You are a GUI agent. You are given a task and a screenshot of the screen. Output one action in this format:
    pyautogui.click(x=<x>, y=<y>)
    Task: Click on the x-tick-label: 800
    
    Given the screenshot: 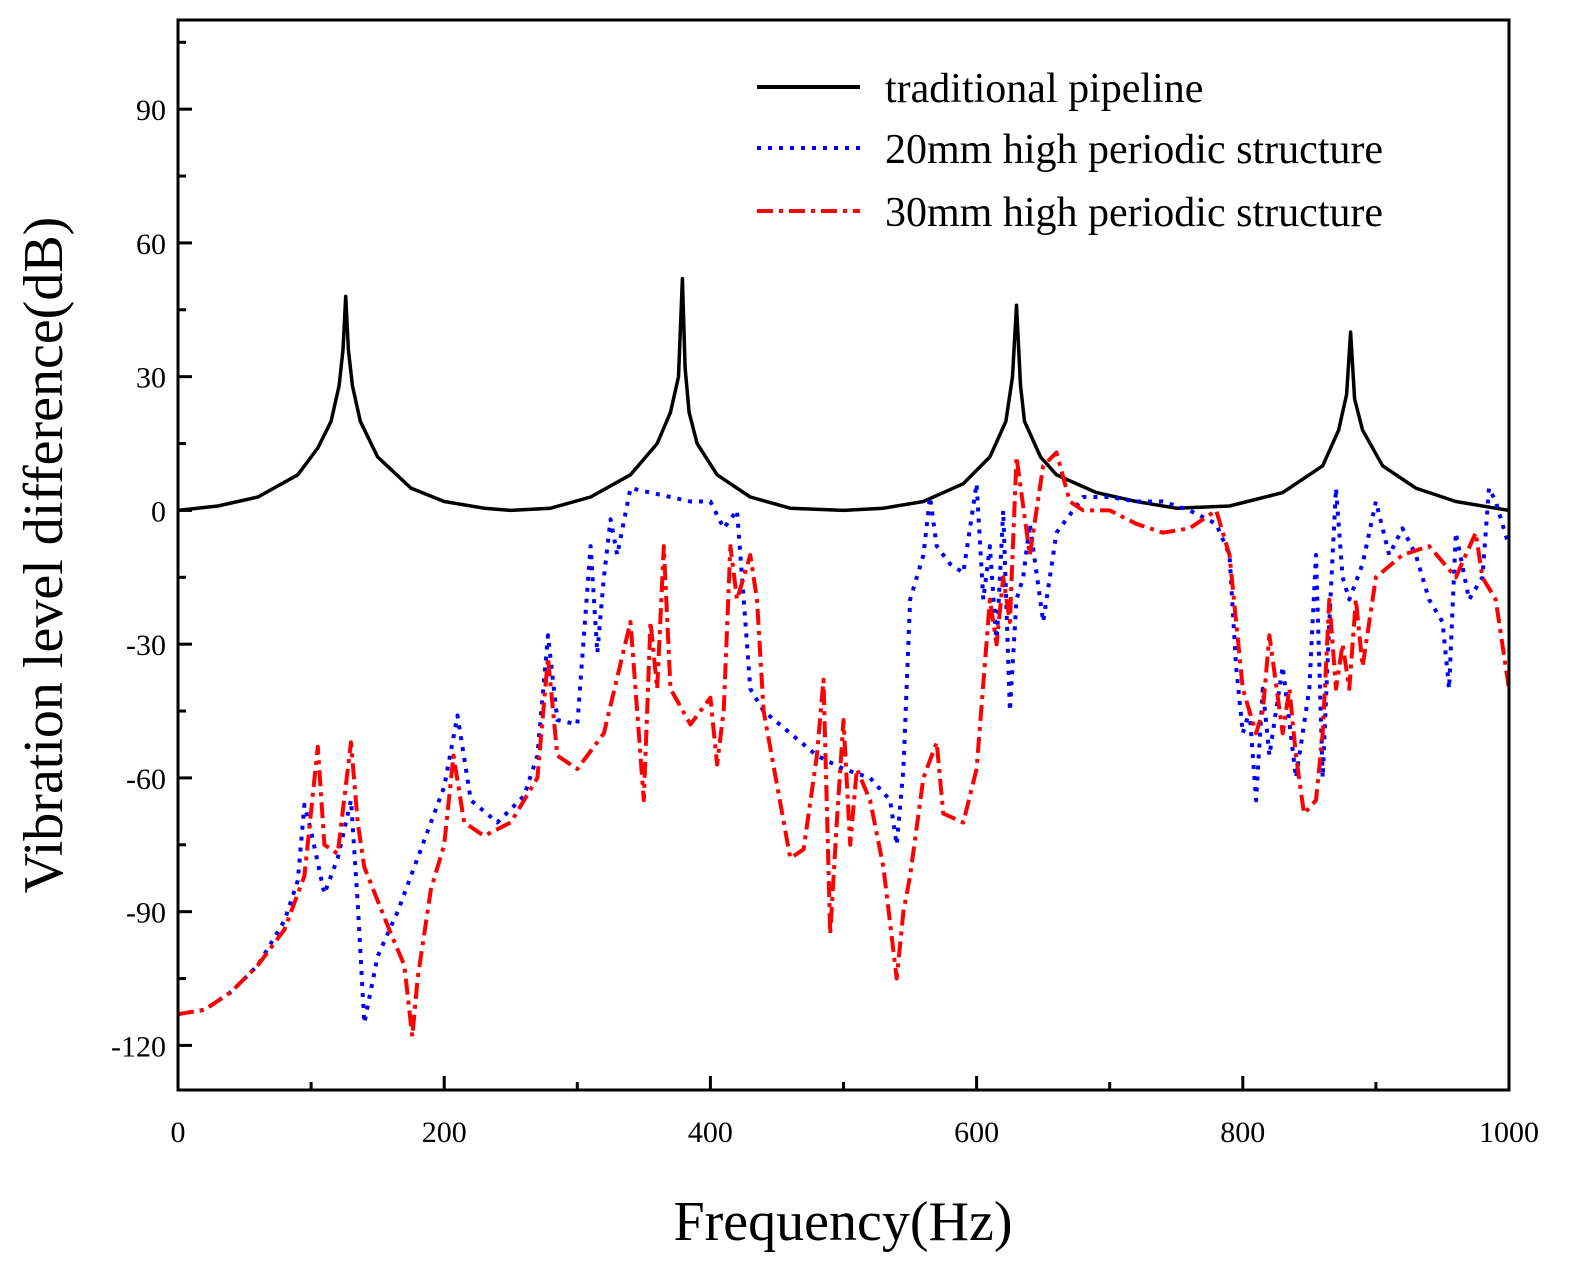 What is the action you would take?
    pyautogui.click(x=1242, y=1132)
    